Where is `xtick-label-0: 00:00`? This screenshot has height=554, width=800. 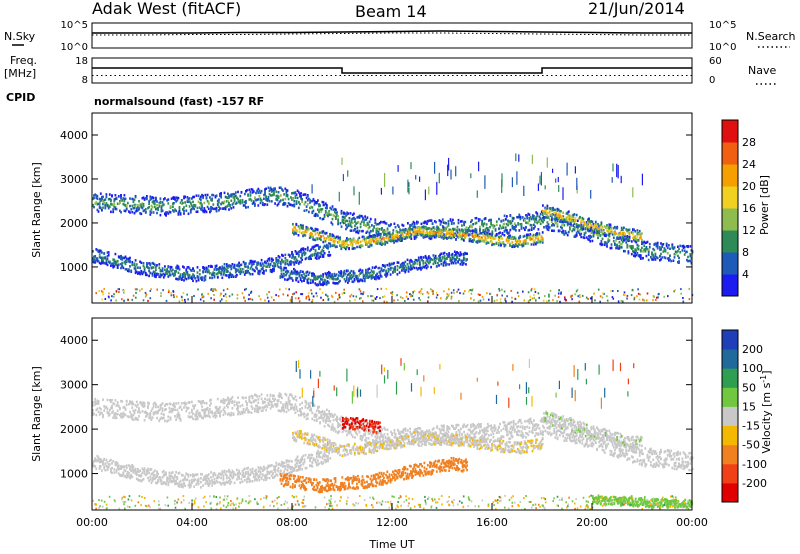
xtick-label-0: 00:00 is located at coordinates (92, 522).